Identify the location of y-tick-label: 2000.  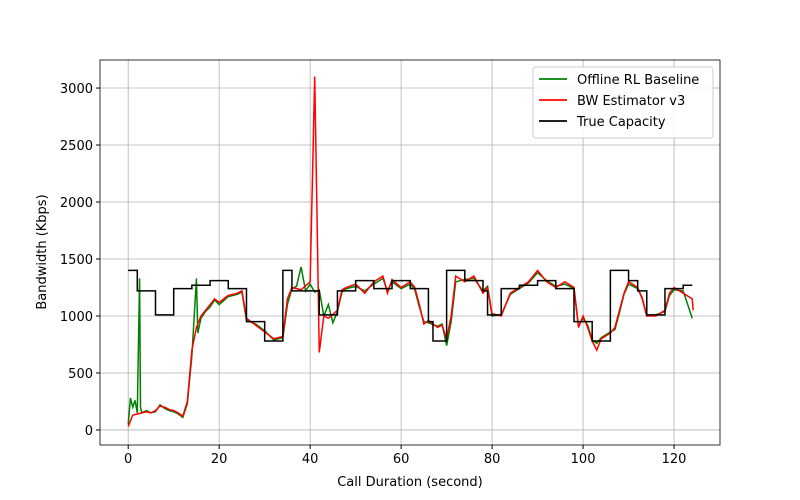
(76, 203).